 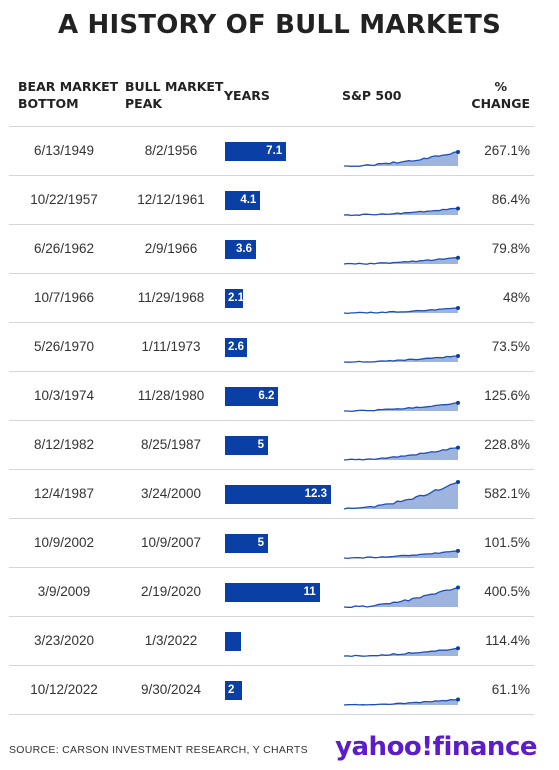 I want to click on logo-finance: finance, so click(x=485, y=747).